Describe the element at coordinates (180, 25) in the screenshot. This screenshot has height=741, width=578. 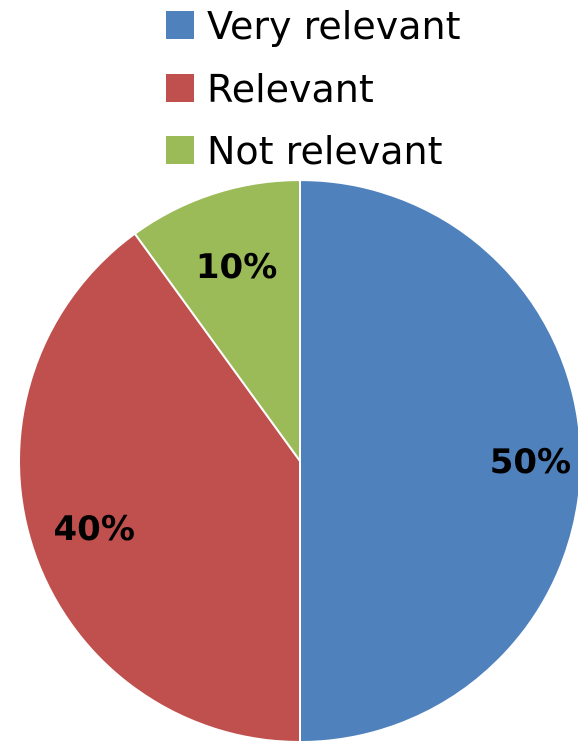
I see `legend-swatch-very-relevant` at that location.